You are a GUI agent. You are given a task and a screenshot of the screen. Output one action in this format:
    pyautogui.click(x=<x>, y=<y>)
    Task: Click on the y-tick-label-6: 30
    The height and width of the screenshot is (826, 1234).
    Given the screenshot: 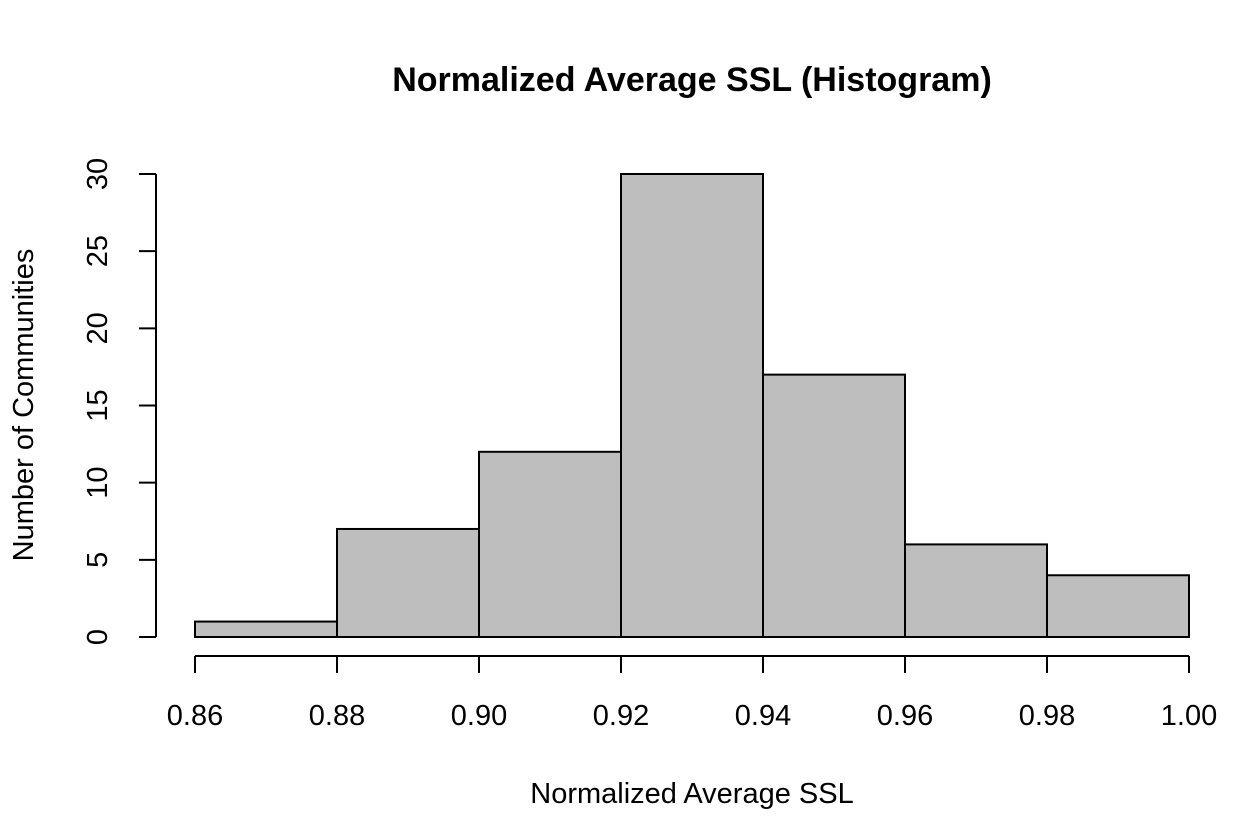 What is the action you would take?
    pyautogui.click(x=98, y=174)
    